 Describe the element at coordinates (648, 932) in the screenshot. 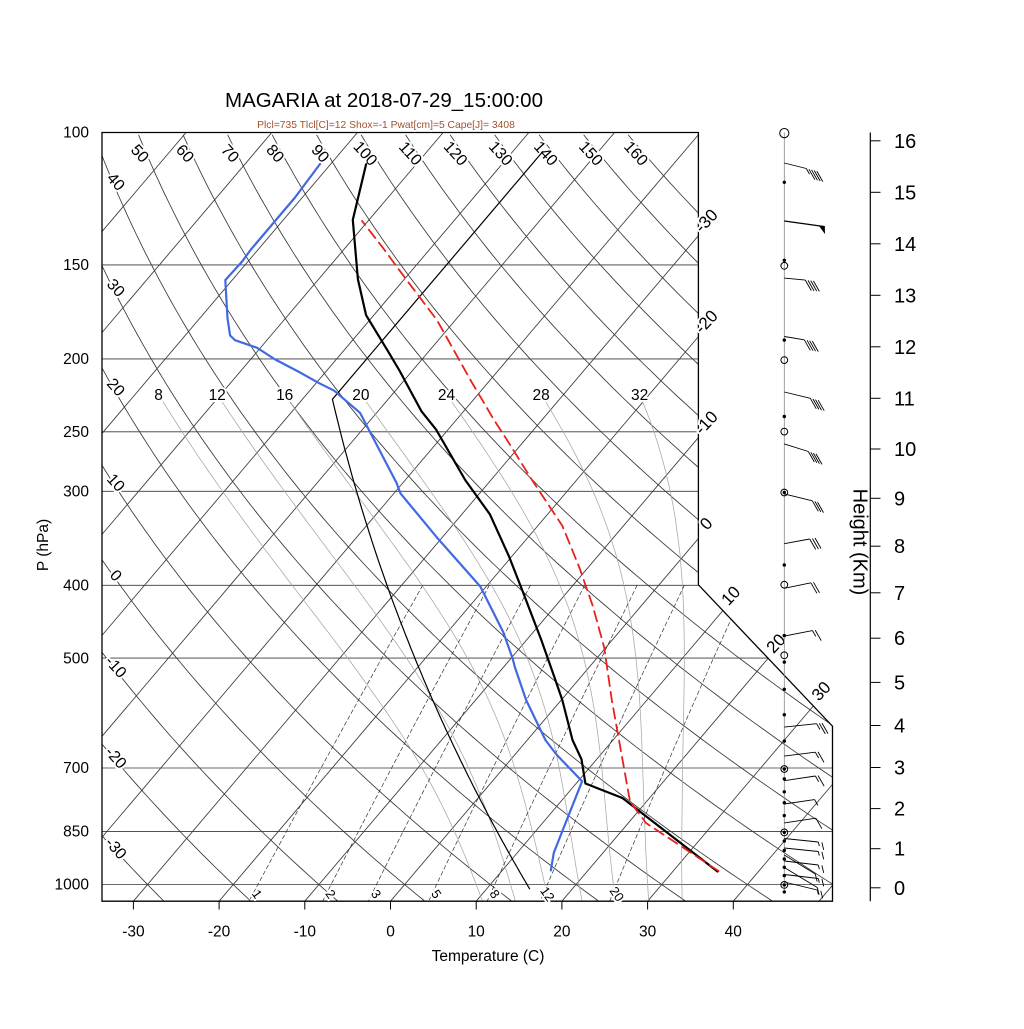

I see `svg-text: 30` at that location.